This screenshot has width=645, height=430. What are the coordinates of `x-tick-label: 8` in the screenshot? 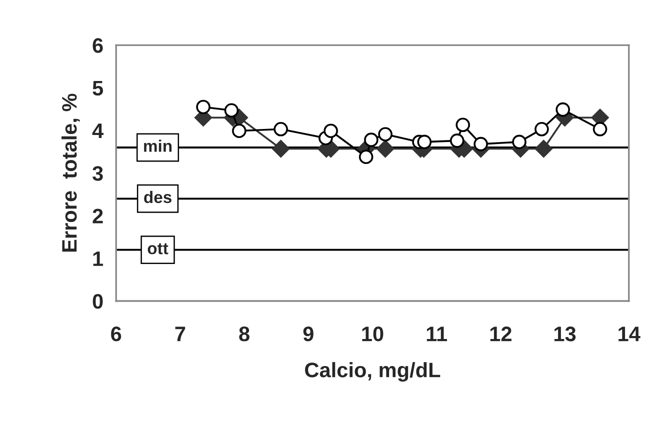 It's located at (244, 334).